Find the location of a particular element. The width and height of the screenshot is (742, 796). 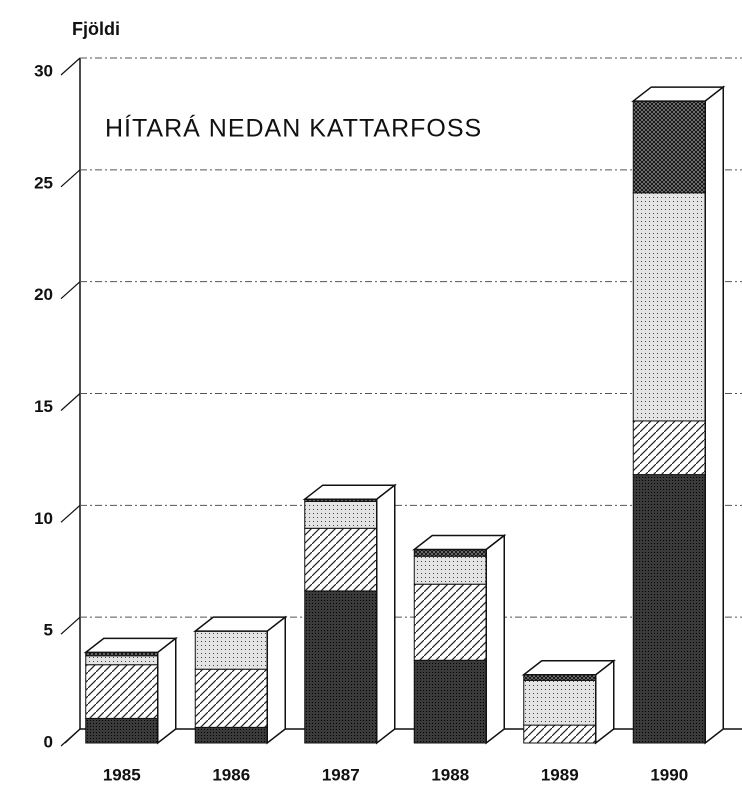

y-tick-label: 5 is located at coordinates (48, 630).